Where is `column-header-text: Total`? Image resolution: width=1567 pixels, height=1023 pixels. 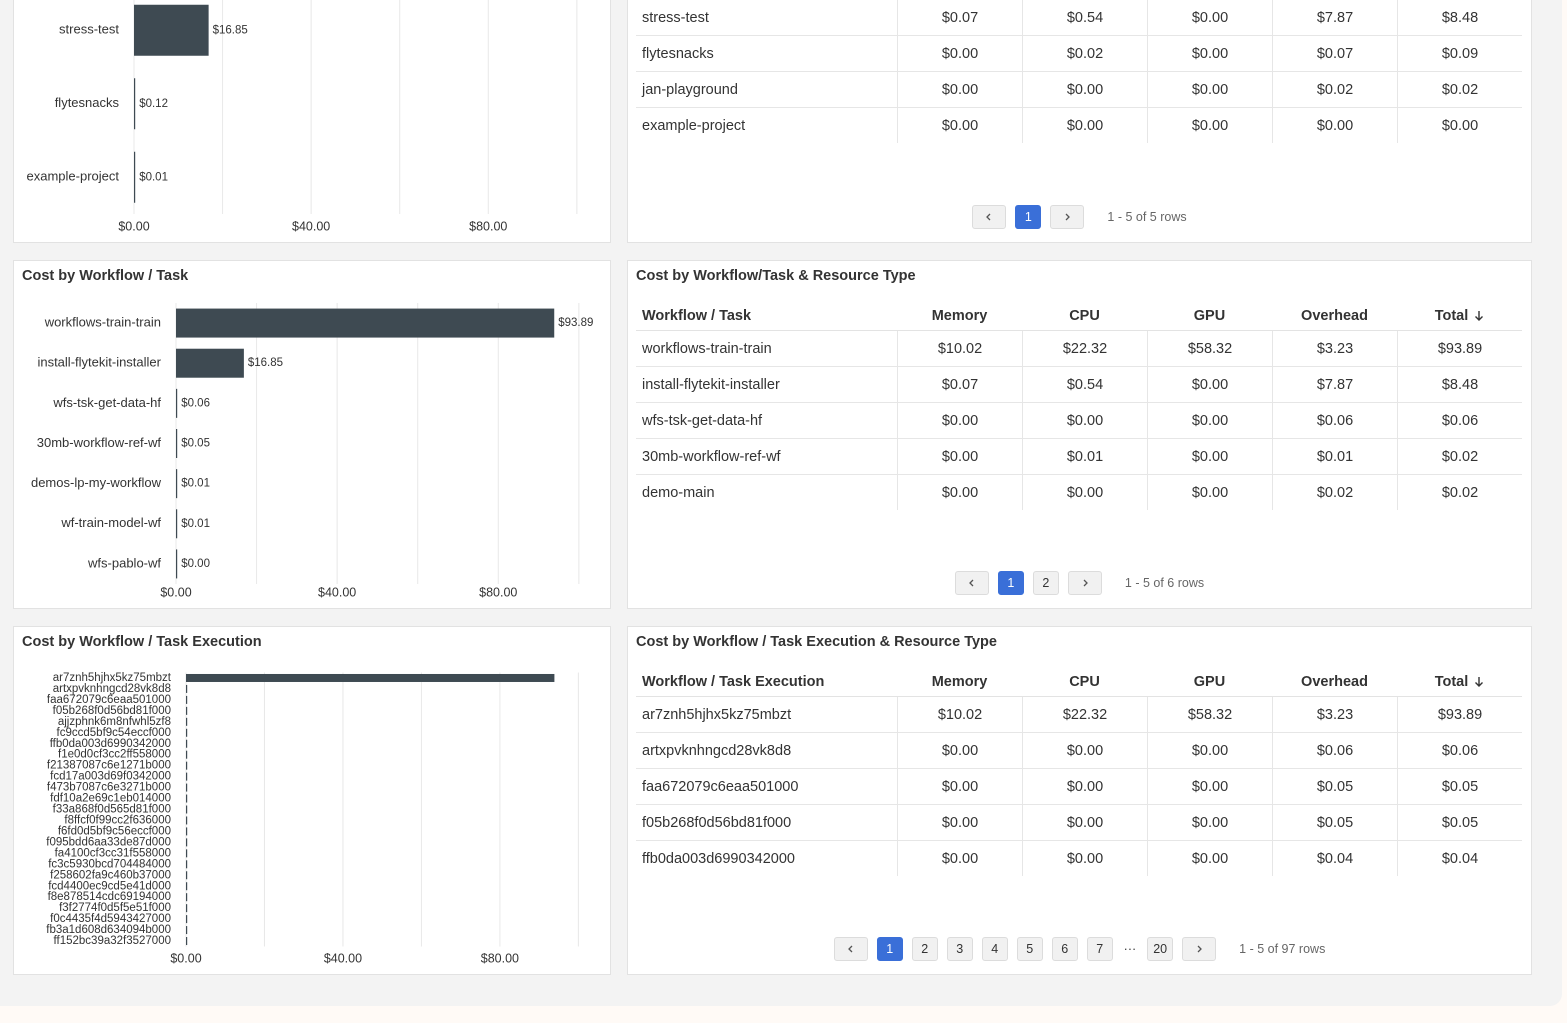
column-header-text: Total is located at coordinates (1451, 681).